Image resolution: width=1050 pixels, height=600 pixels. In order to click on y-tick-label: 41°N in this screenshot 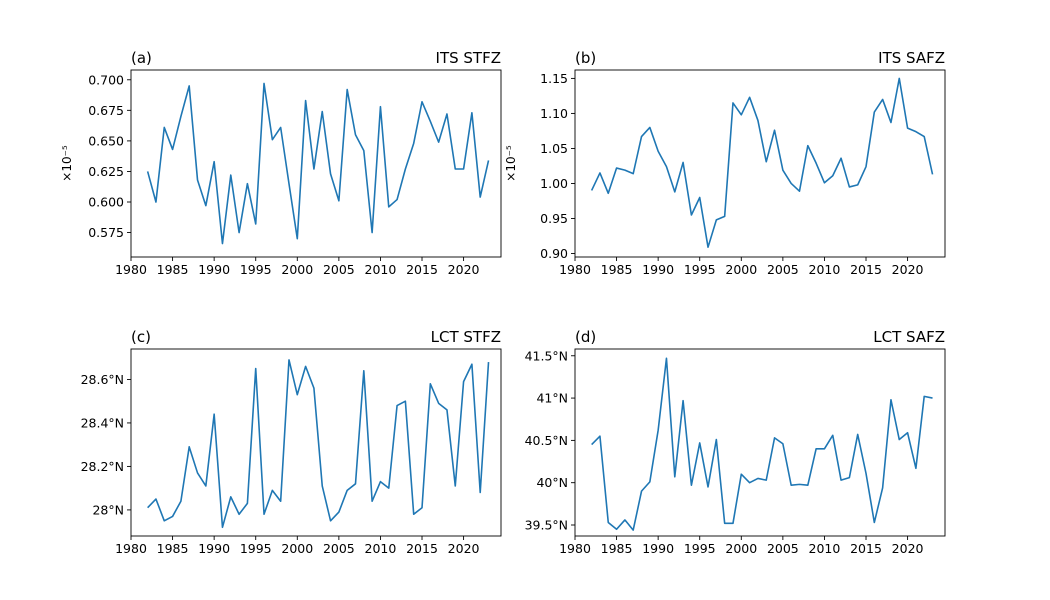, I will do `click(552, 398)`.